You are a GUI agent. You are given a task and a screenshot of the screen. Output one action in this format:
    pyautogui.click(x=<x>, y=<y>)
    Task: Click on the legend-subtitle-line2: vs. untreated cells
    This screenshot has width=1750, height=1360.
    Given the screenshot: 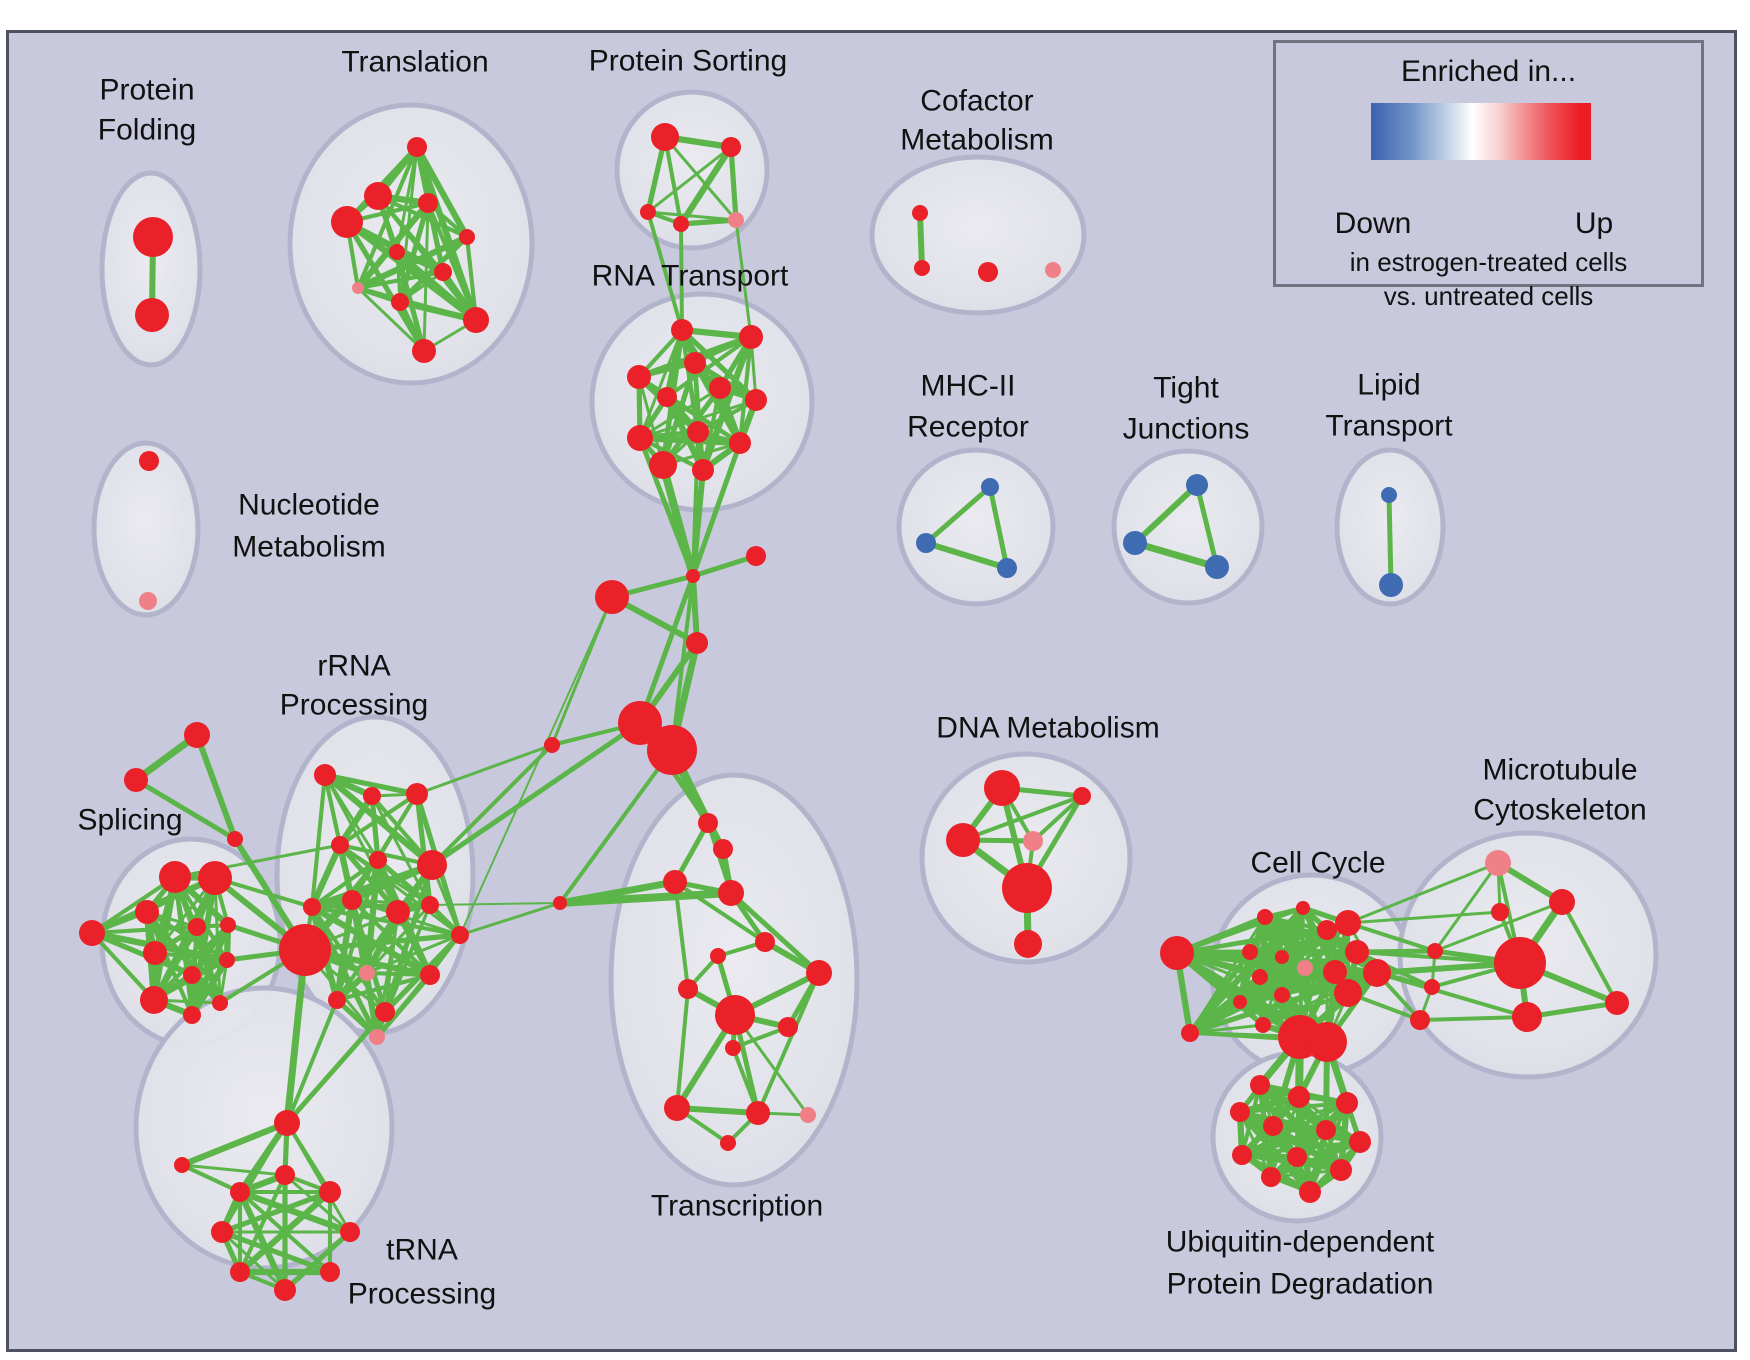 What is the action you would take?
    pyautogui.click(x=1488, y=296)
    